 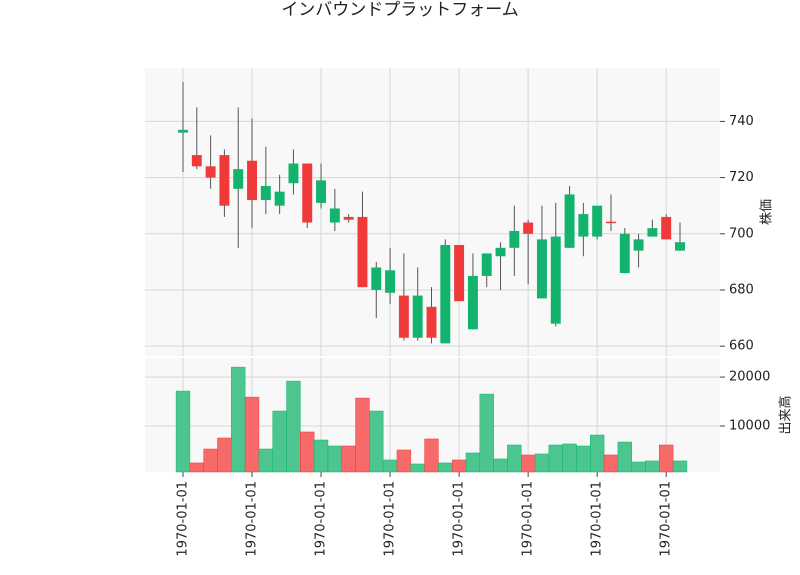 I want to click on y-tick-label: 700, so click(x=741, y=233).